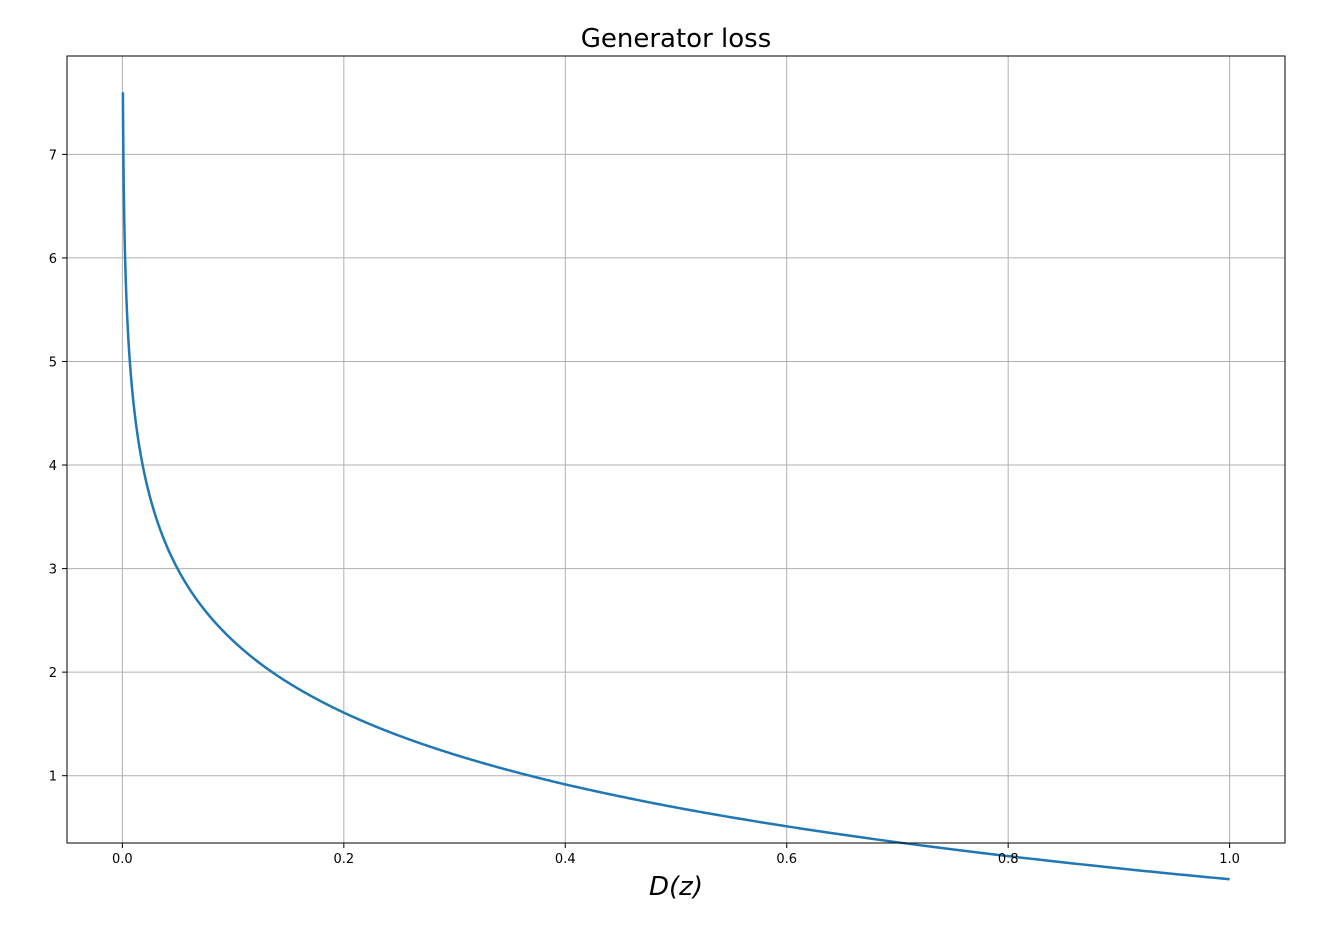 The height and width of the screenshot is (939, 1339). Describe the element at coordinates (53, 155) in the screenshot. I see `y-tick-label: 7` at that location.